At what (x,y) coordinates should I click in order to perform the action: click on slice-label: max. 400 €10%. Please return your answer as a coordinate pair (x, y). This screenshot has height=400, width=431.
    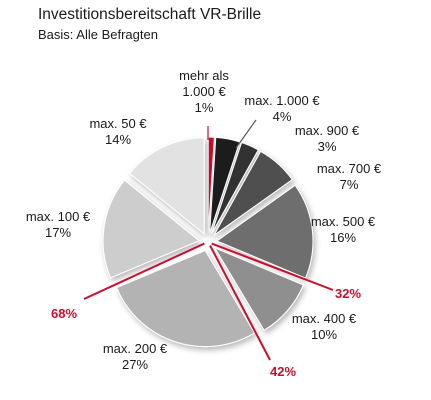
    Looking at the image, I should click on (324, 326).